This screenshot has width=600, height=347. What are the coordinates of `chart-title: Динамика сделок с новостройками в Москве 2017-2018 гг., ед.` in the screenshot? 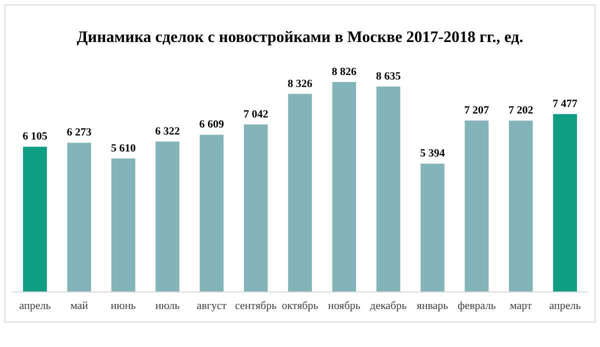 It's located at (300, 37).